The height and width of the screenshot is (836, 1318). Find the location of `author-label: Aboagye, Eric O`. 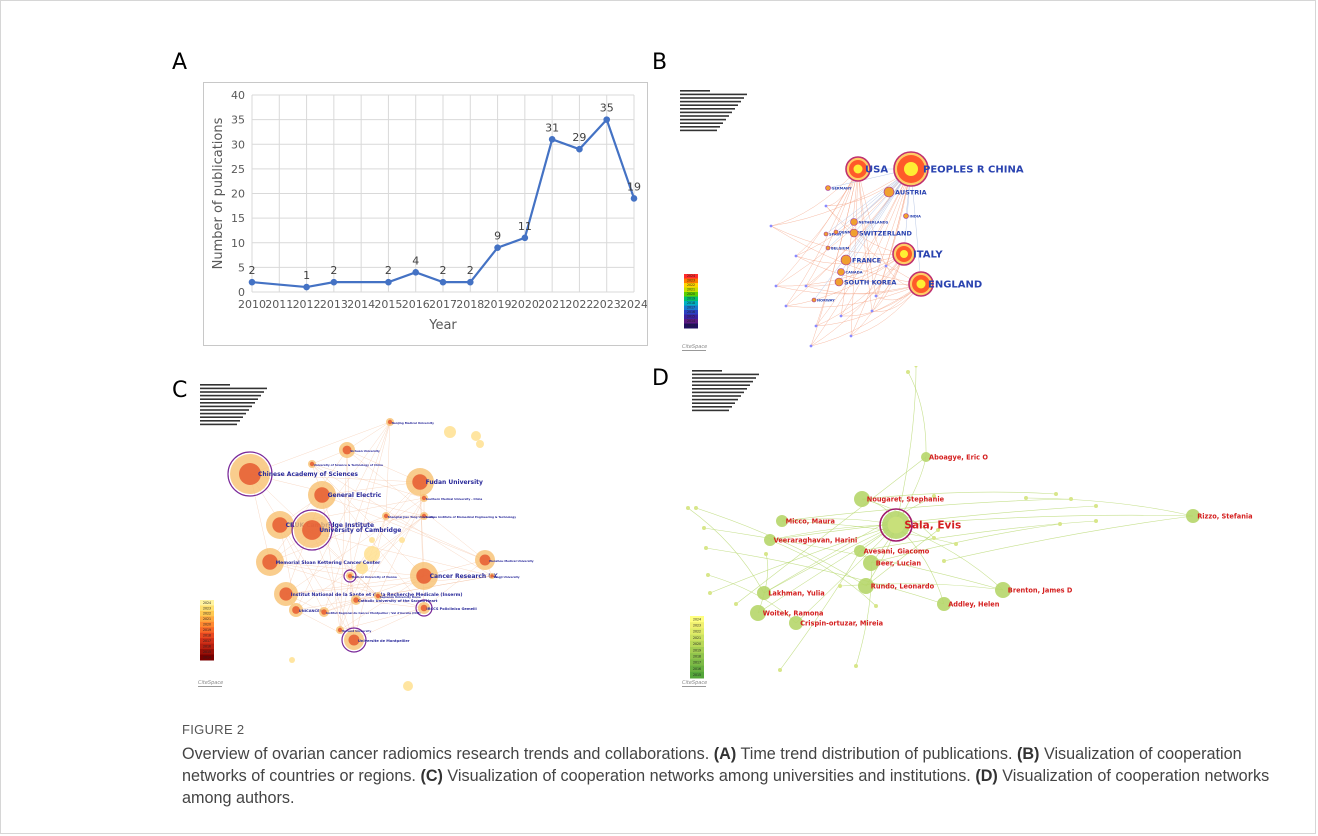

author-label: Aboagye, Eric O is located at coordinates (958, 457).